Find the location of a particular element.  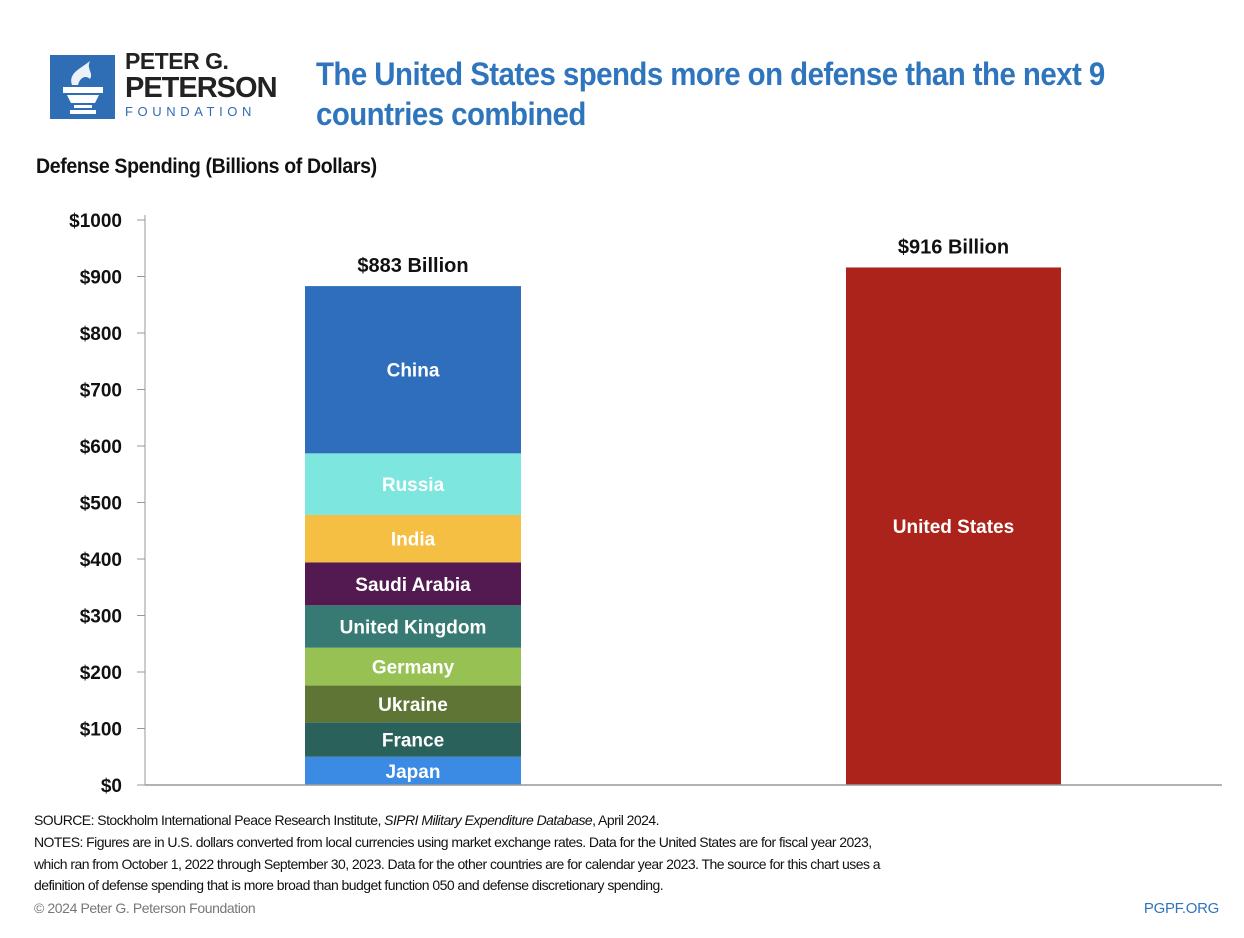

bar-segment-france is located at coordinates (413, 739).